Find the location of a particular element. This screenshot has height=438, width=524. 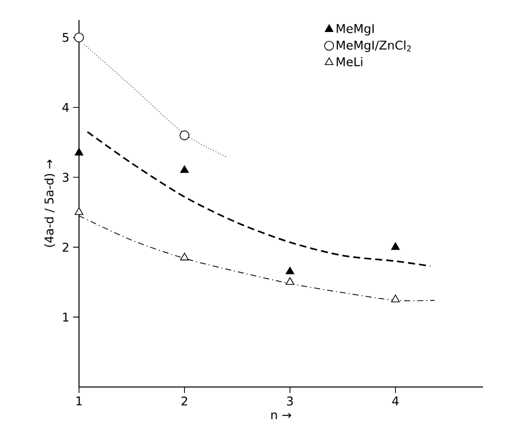

x-tick-label: 2 is located at coordinates (185, 401).